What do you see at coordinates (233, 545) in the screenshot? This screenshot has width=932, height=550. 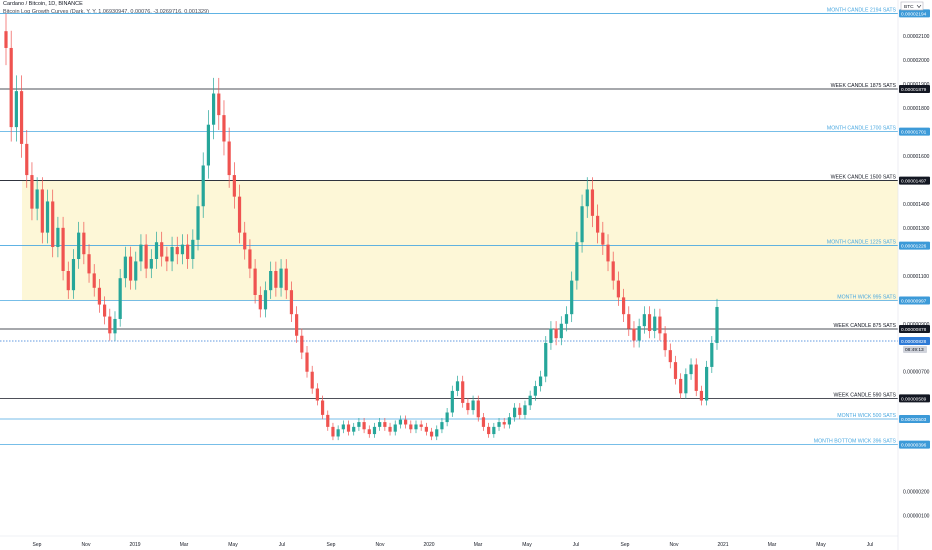 I see `x-tick-label: May` at bounding box center [233, 545].